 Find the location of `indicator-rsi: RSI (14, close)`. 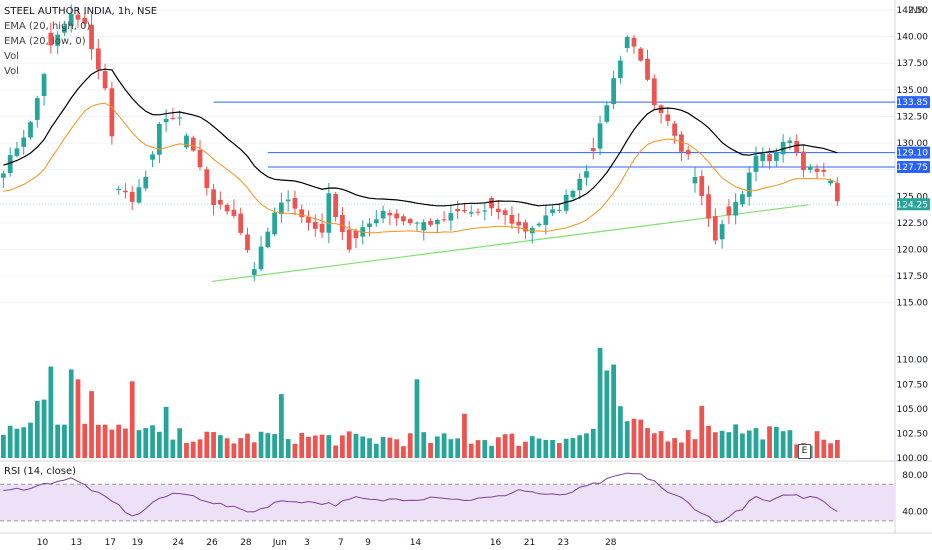

indicator-rsi: RSI (14, close) is located at coordinates (40, 471).